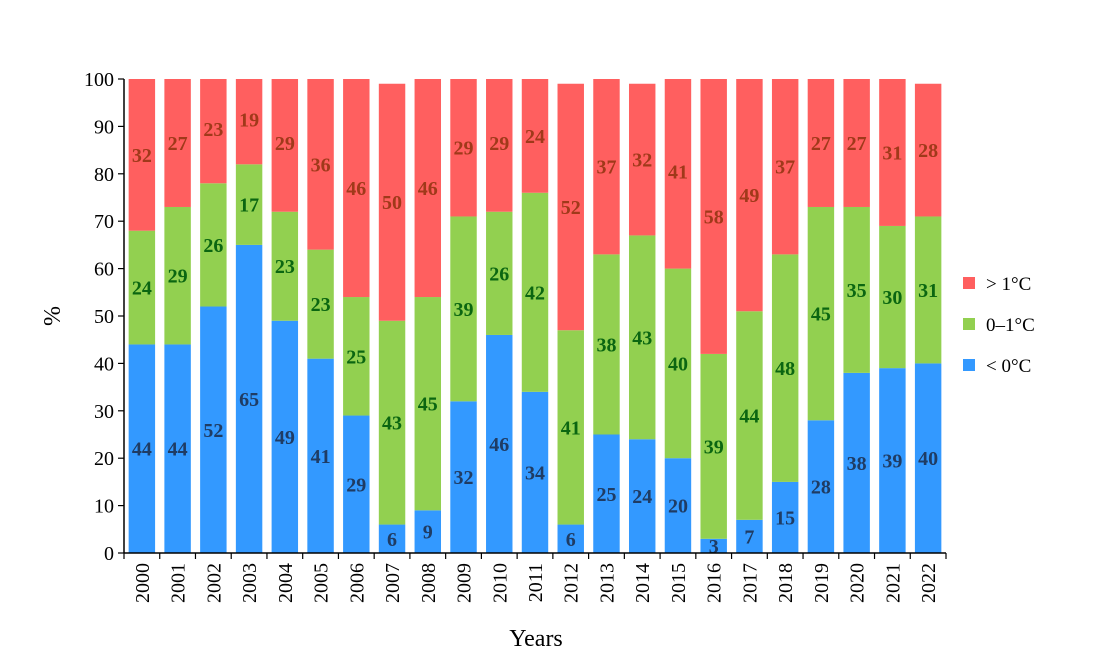  I want to click on bar-segment-2019-s2, so click(821, 143).